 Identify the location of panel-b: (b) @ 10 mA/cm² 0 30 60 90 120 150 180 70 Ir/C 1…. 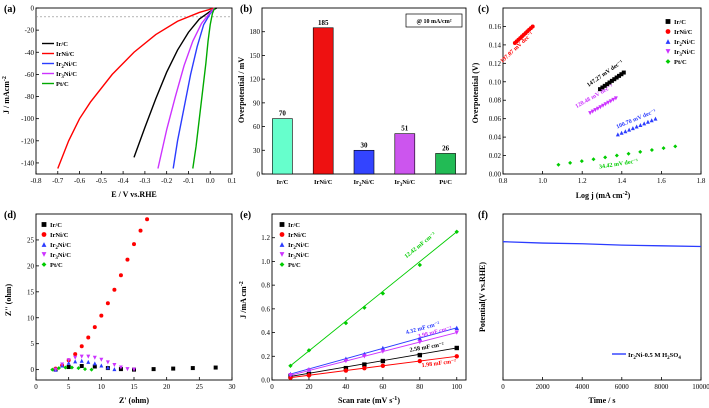
(352, 96).